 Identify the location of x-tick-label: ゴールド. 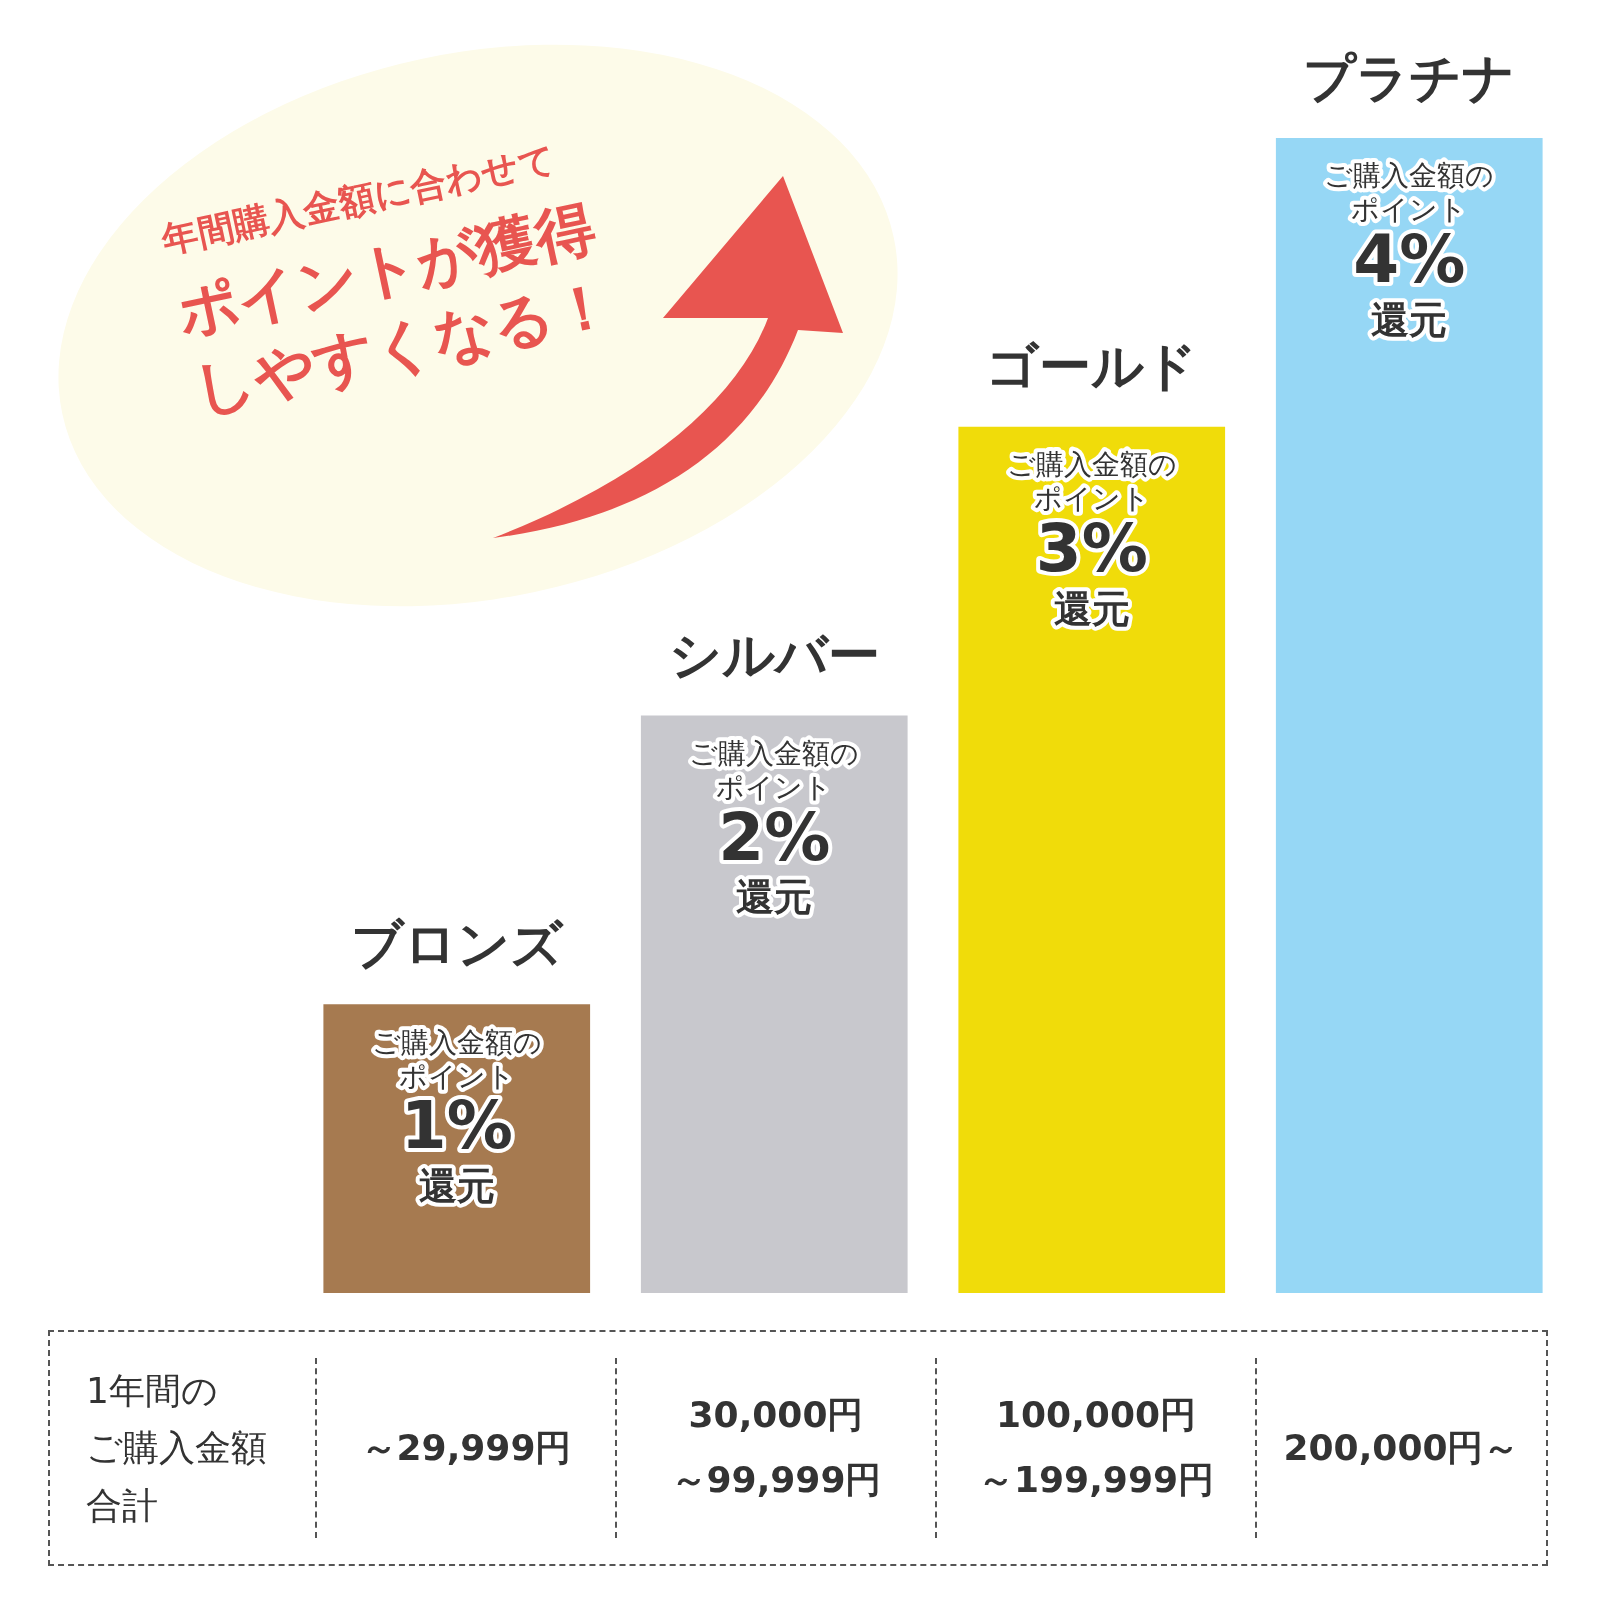
(1092, 366).